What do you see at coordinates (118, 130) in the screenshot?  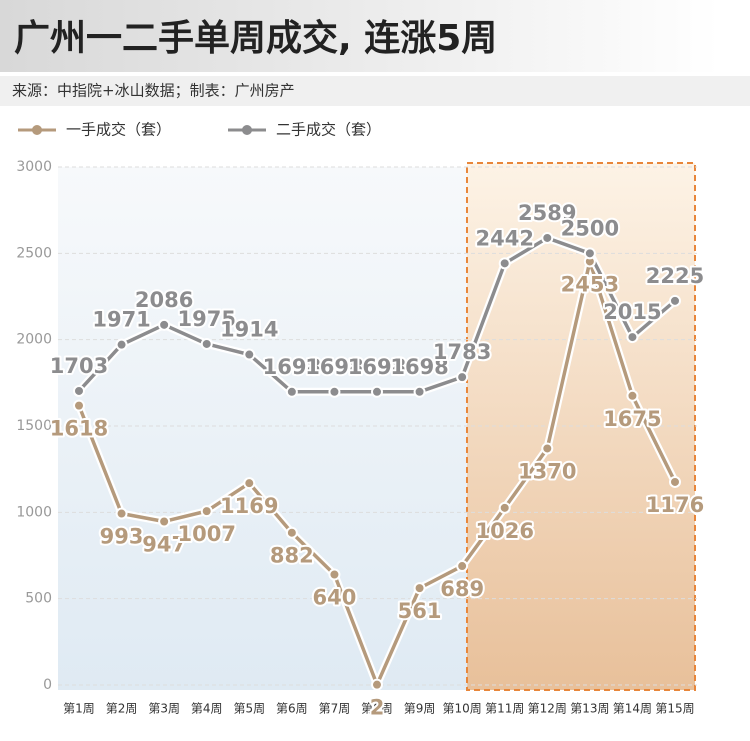 I see `legend-label: 一手成交（套）` at bounding box center [118, 130].